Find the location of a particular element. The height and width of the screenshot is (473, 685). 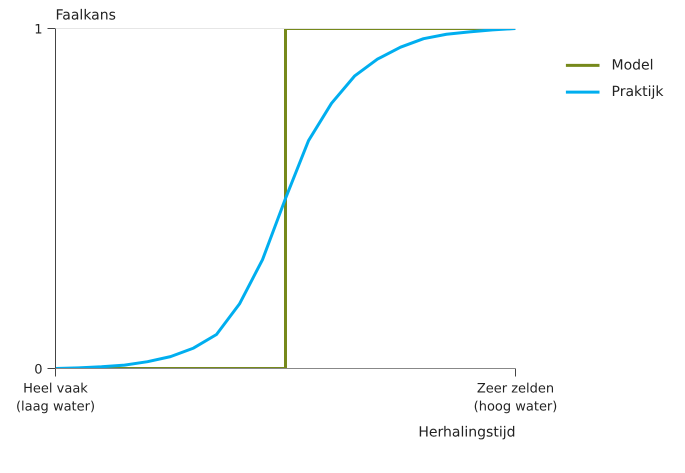

legend-label: Model is located at coordinates (633, 65).